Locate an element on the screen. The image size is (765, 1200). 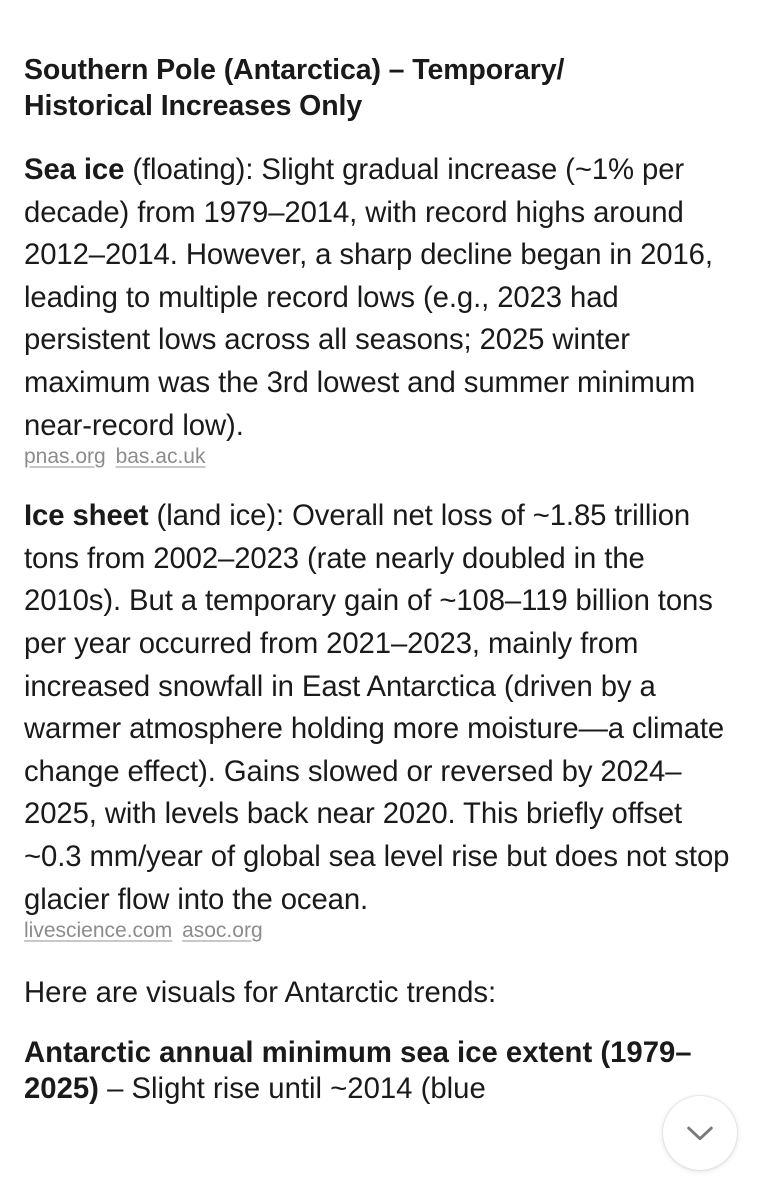
scroll-to-bottom-button is located at coordinates (700, 1133).